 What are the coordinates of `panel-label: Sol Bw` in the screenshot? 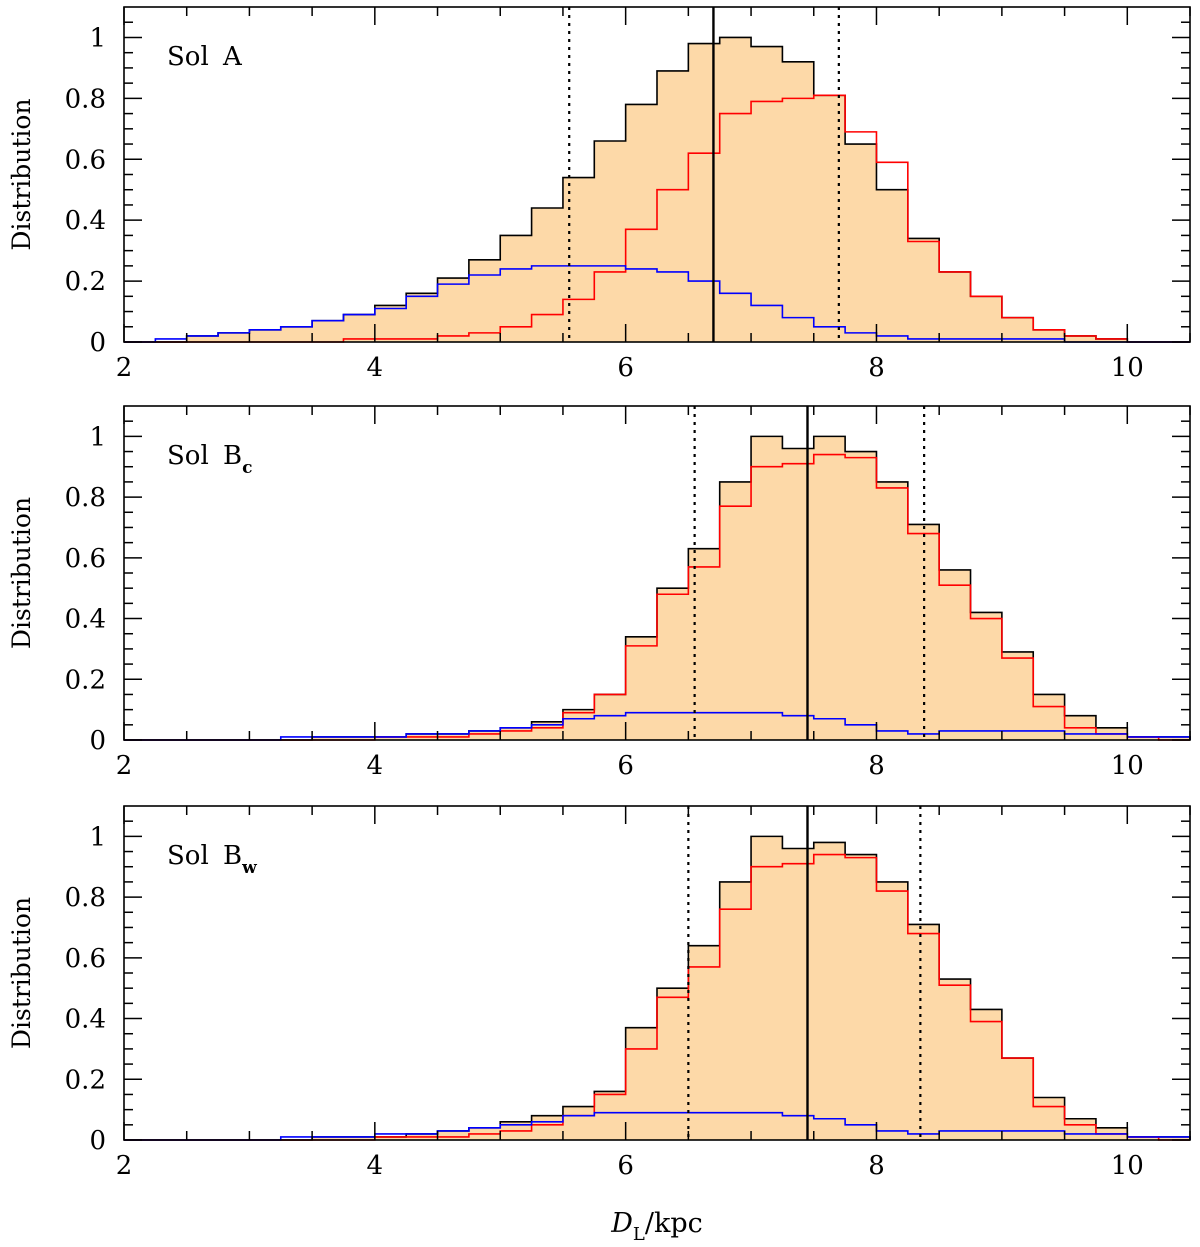 It's located at (212, 859).